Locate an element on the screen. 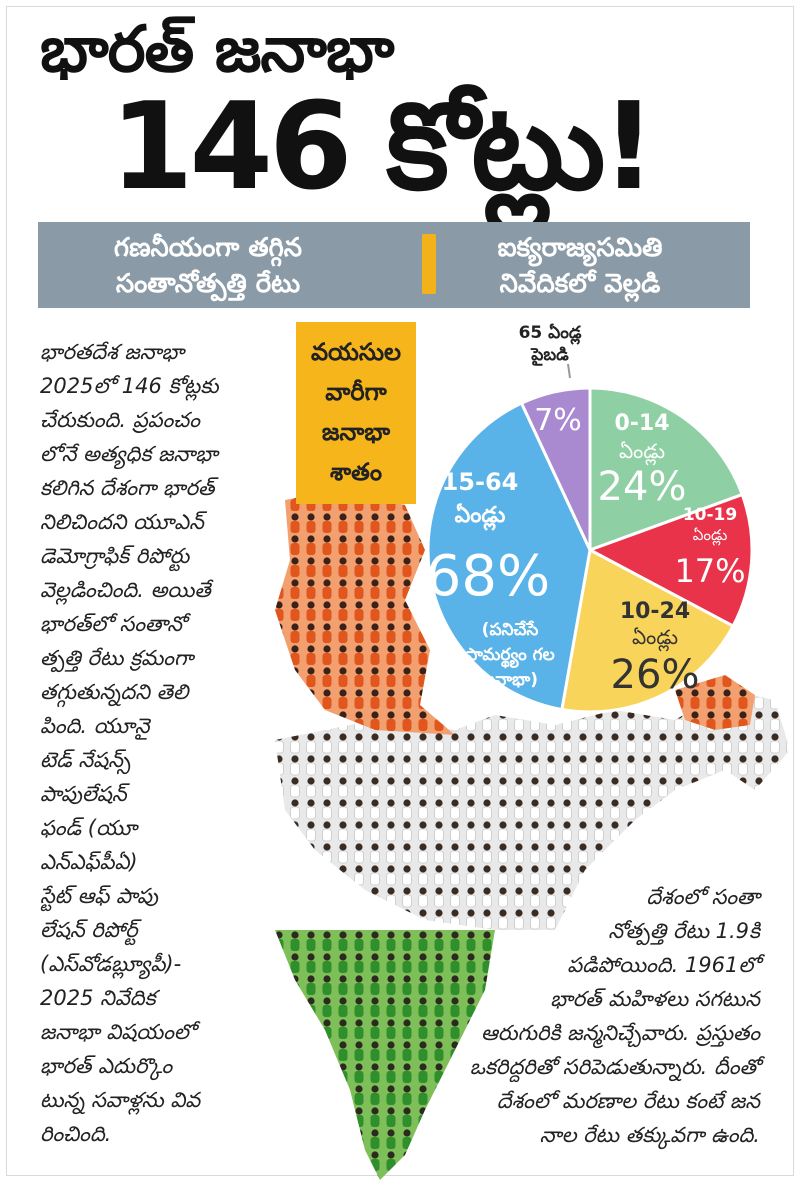 The height and width of the screenshot is (1182, 800). slice-label-0-14: 0-14 is located at coordinates (641, 423).